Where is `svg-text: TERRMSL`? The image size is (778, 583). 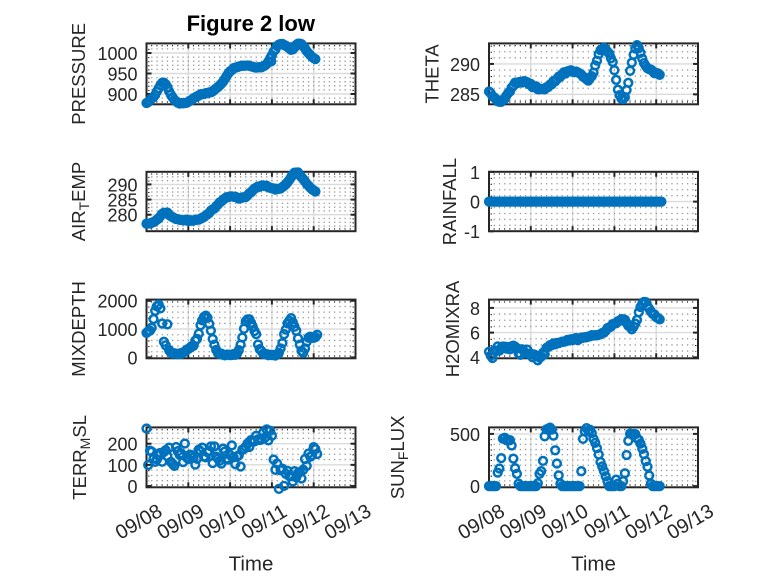
svg-text: TERRMSL is located at coordinates (81, 457).